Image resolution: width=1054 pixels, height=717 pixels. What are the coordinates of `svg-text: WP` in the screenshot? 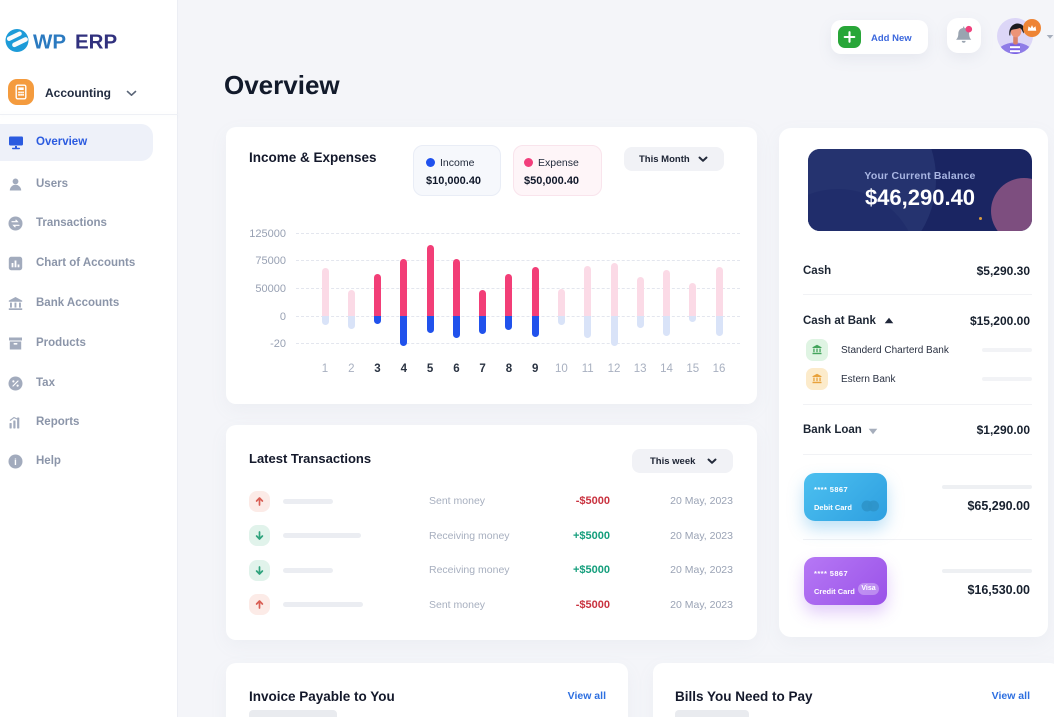 It's located at (49, 42).